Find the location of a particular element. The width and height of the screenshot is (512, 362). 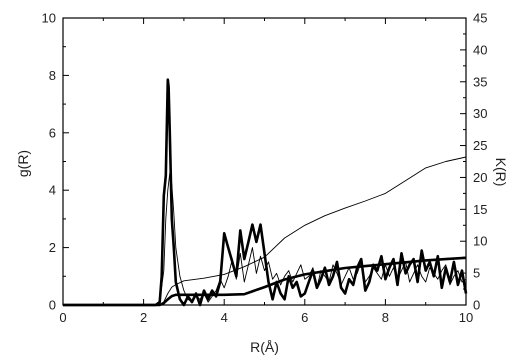

y2-tick-label: 40 is located at coordinates (480, 49).